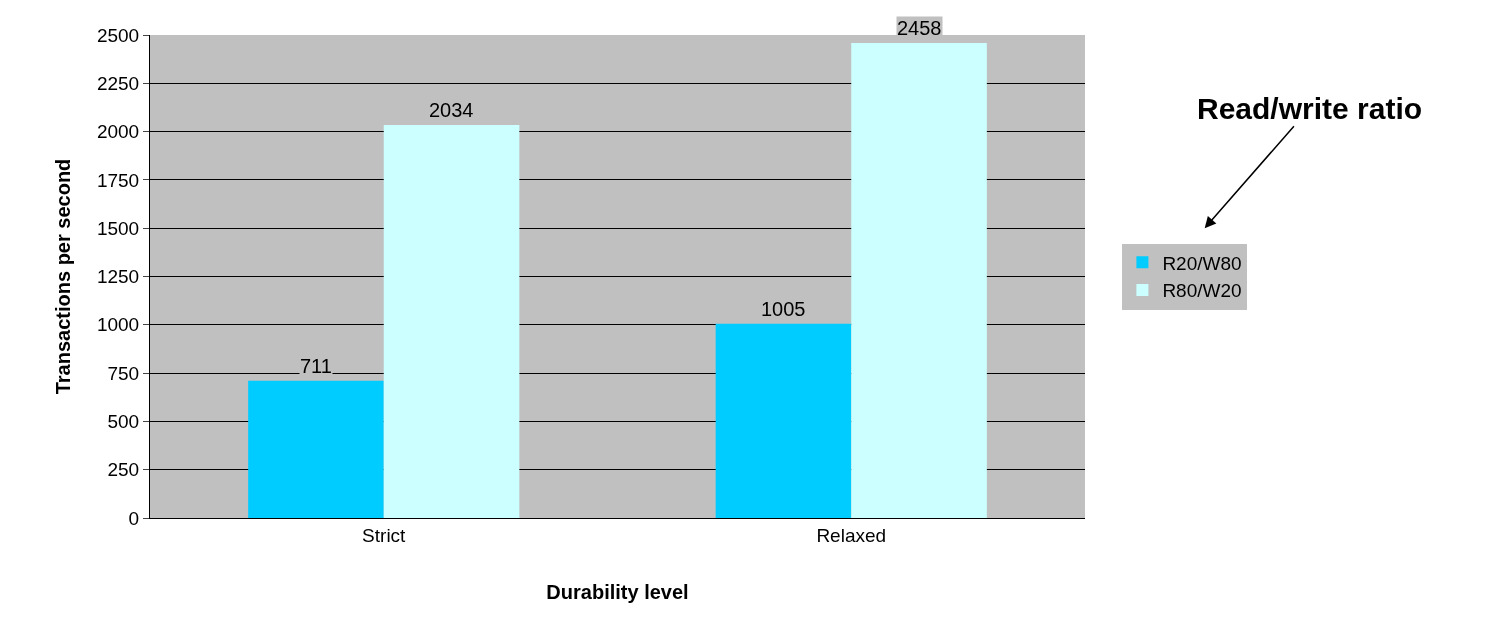 The width and height of the screenshot is (1494, 639). Describe the element at coordinates (118, 228) in the screenshot. I see `y-tick-label: 1500` at that location.